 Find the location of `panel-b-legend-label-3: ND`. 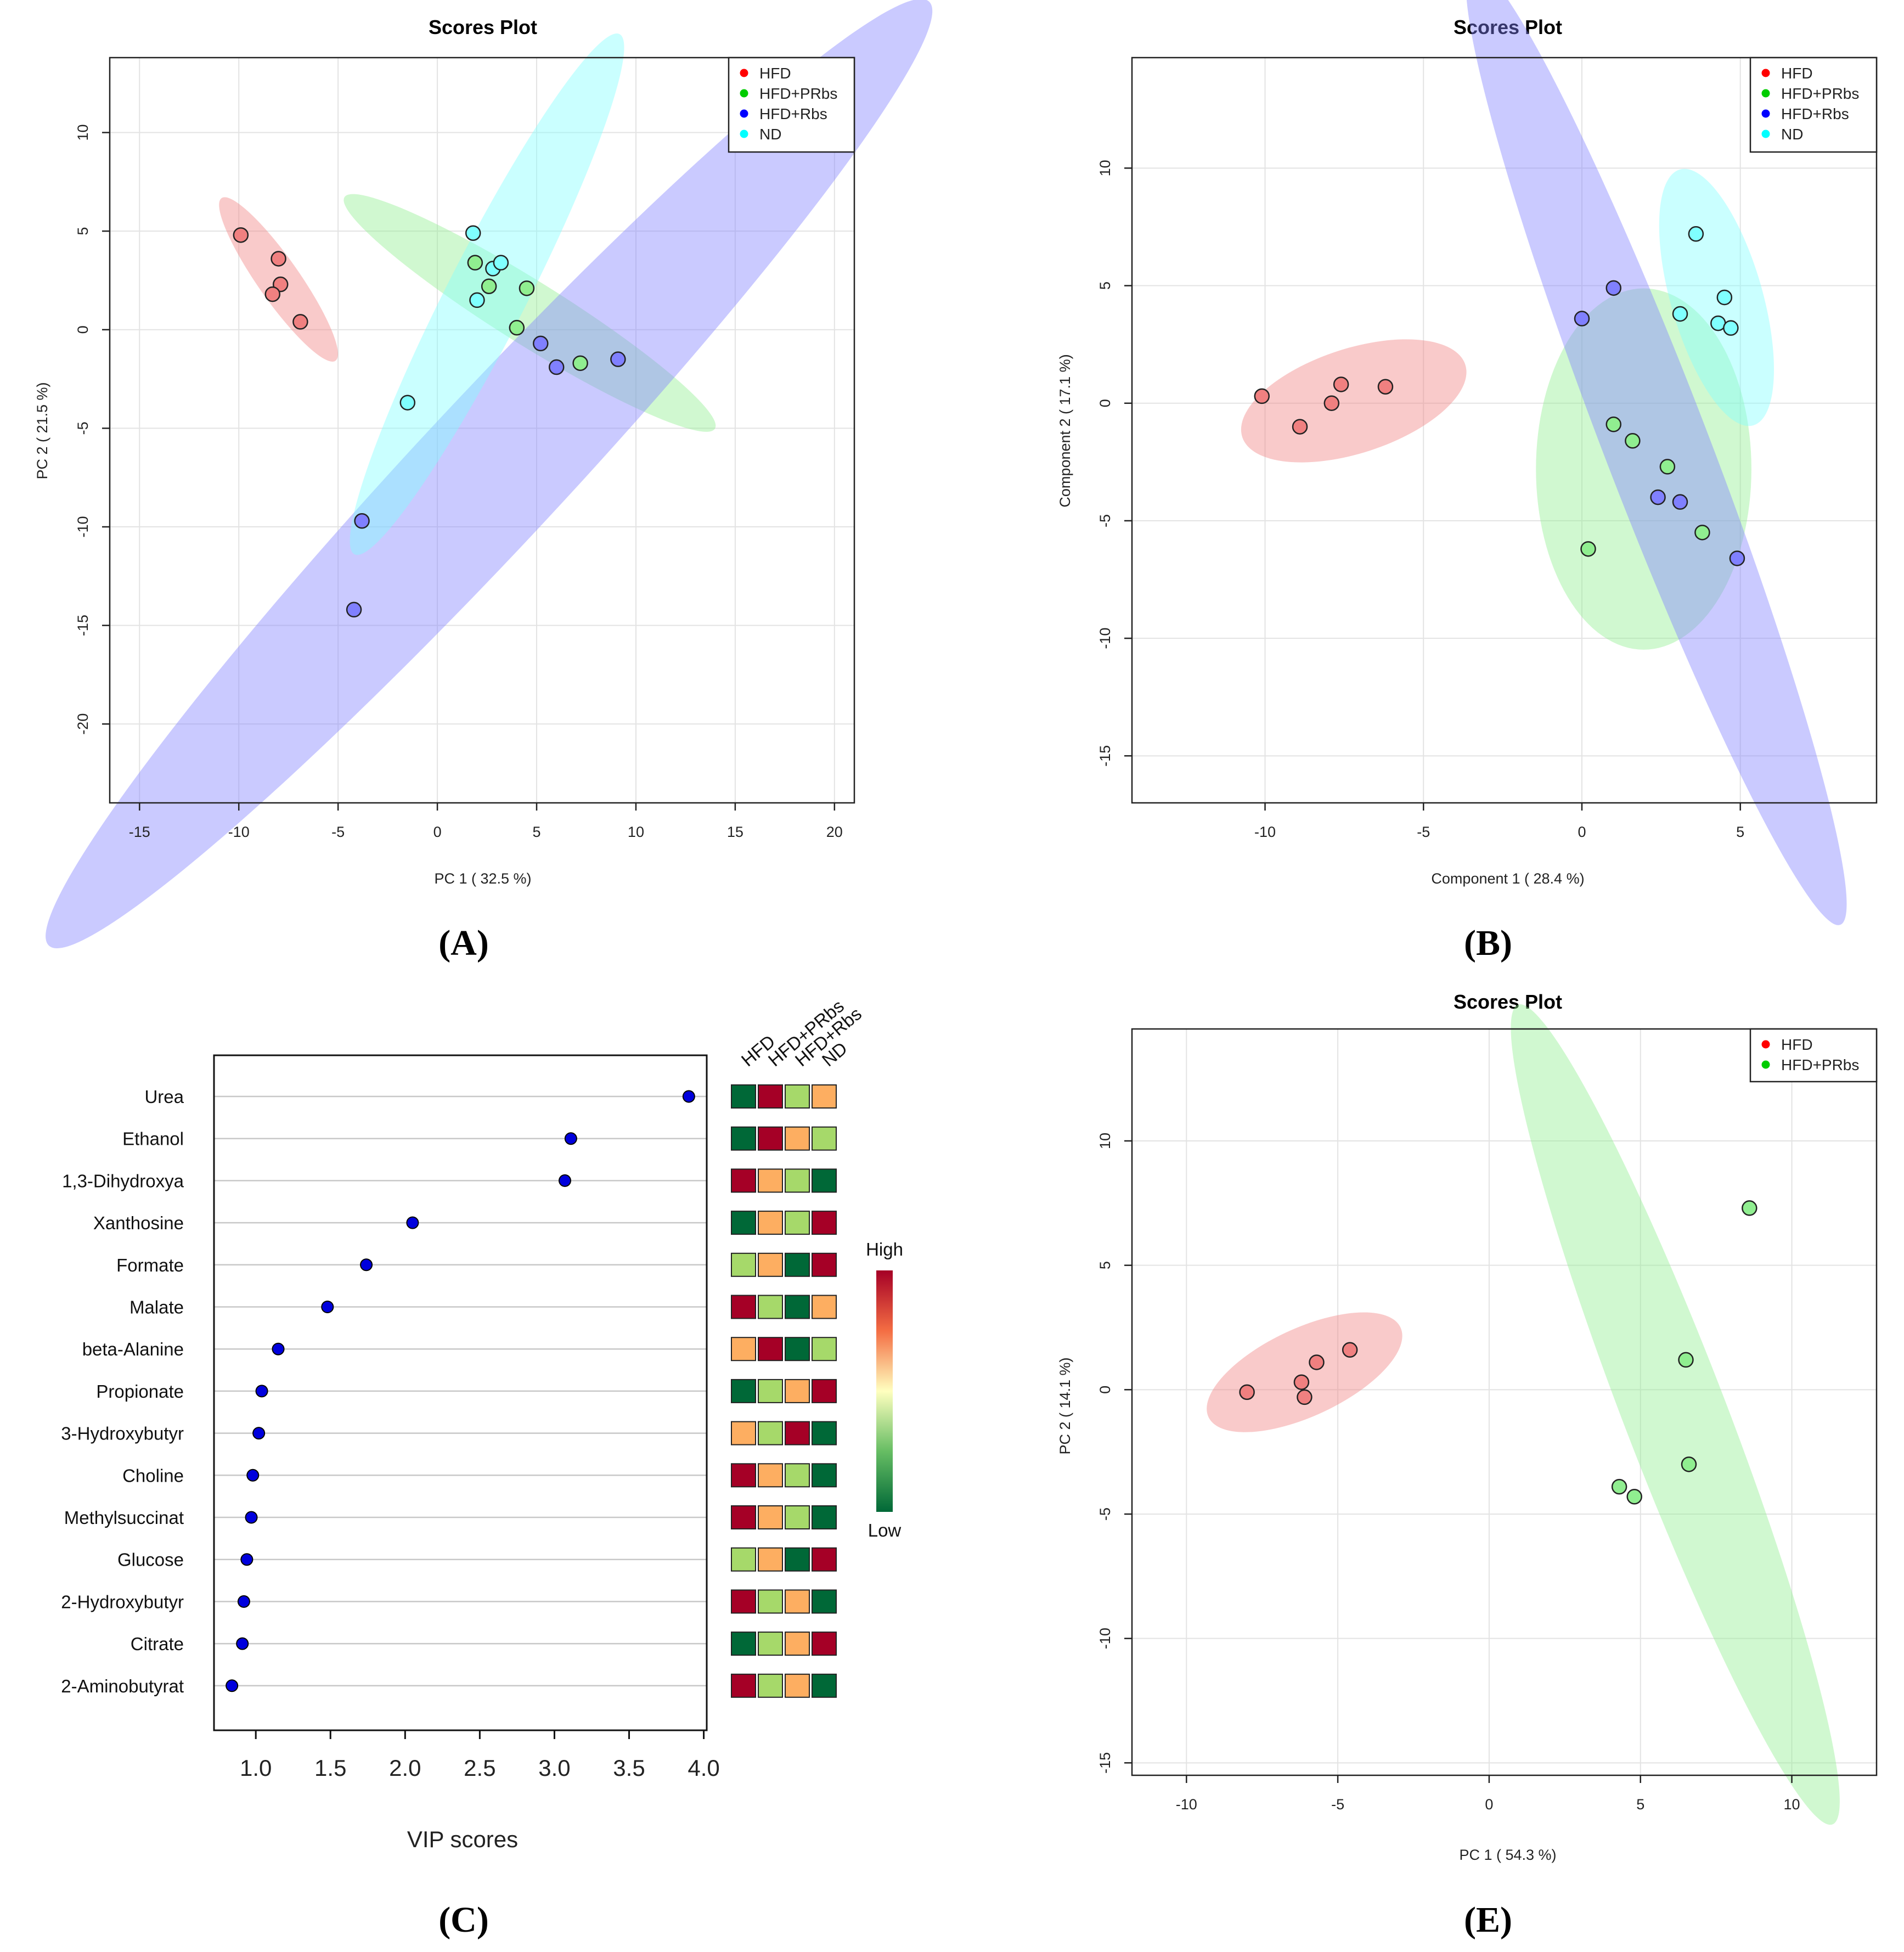

panel-b-legend-label-3: ND is located at coordinates (1792, 134).